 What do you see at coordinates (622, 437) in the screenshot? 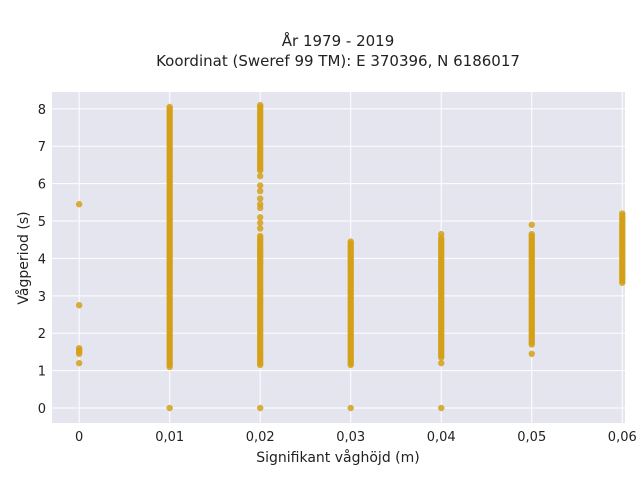
I see `x-tick-label: 0,06` at bounding box center [622, 437].